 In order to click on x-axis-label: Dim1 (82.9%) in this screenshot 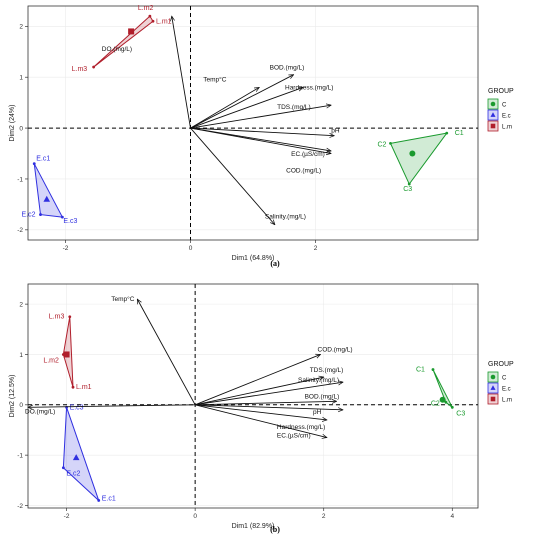, I will do `click(253, 526)`.